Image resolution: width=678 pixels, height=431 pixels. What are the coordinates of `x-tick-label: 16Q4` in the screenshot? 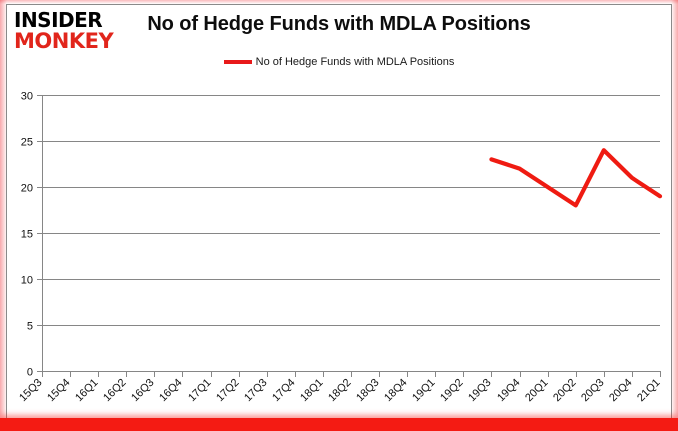 It's located at (171, 391).